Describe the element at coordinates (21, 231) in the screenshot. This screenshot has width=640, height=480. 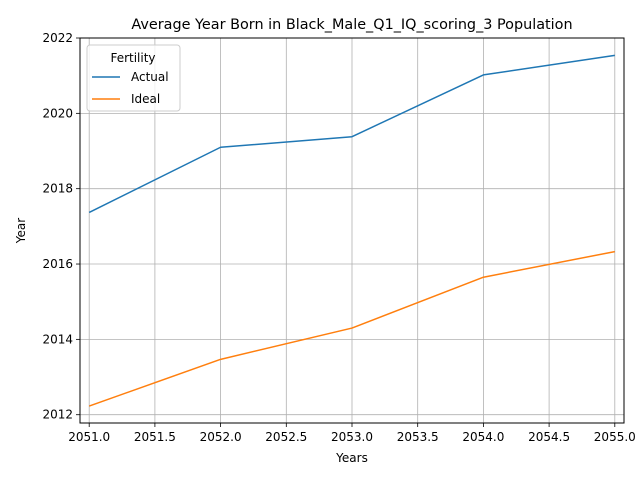
I see `y-axis-label: Year` at that location.